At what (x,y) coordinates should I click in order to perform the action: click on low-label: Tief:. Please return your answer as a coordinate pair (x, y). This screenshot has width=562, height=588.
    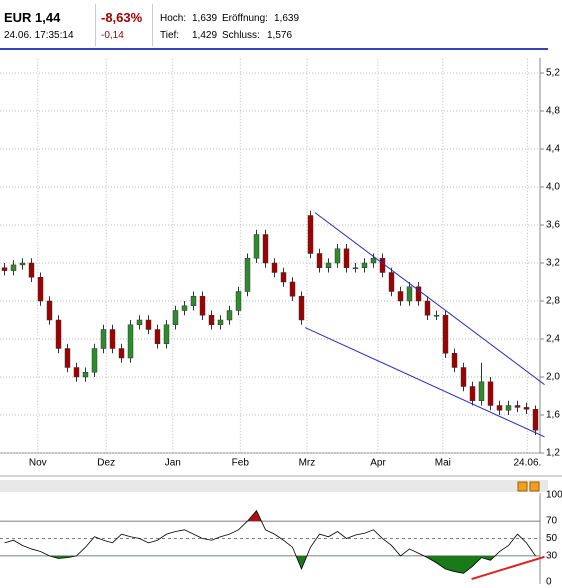
    Looking at the image, I should click on (170, 35).